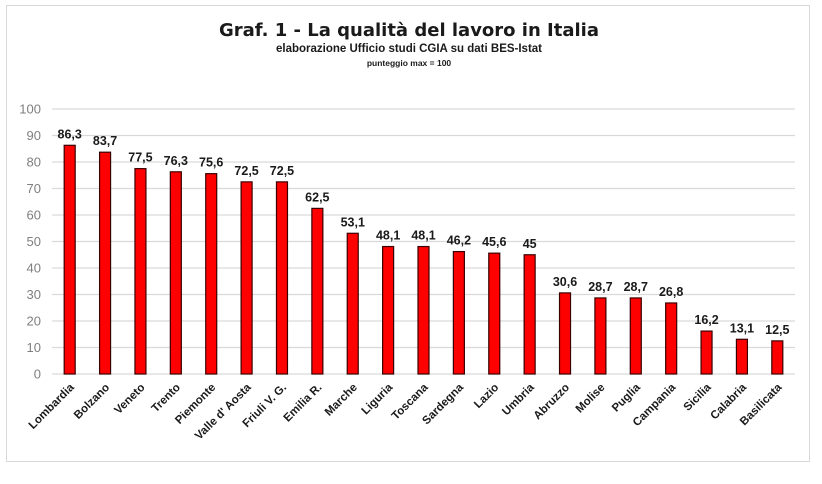 Image resolution: width=822 pixels, height=484 pixels. Describe the element at coordinates (211, 163) in the screenshot. I see `data-label: 75,6` at that location.